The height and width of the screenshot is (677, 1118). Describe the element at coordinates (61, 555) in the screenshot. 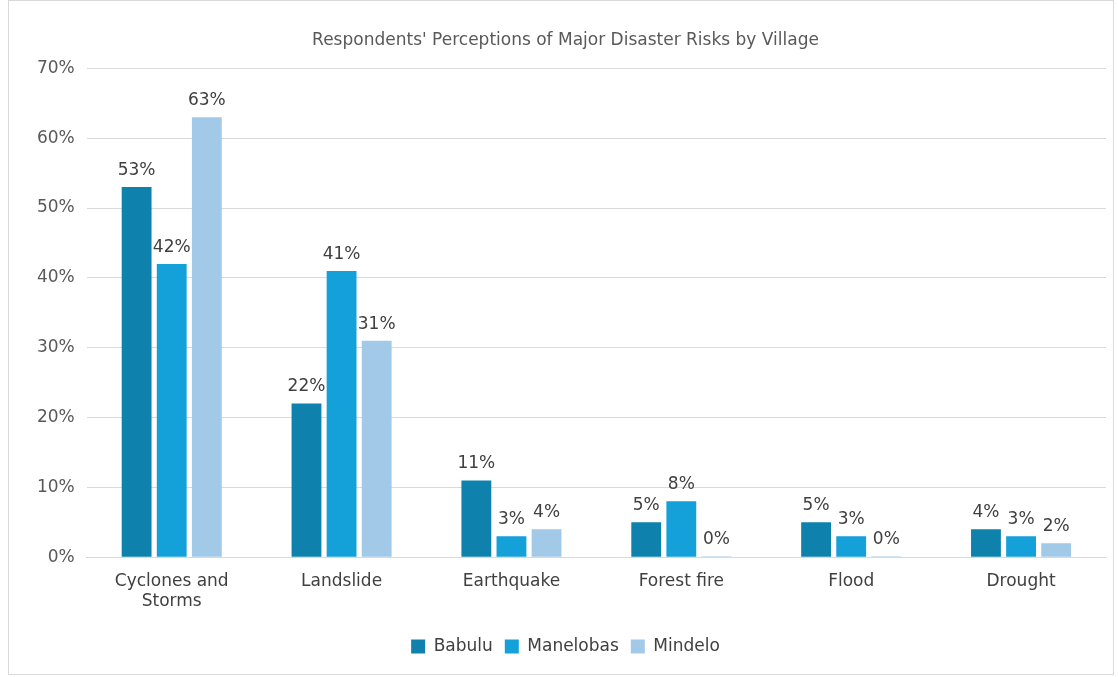

I see `y-tick-label: 0%` at that location.